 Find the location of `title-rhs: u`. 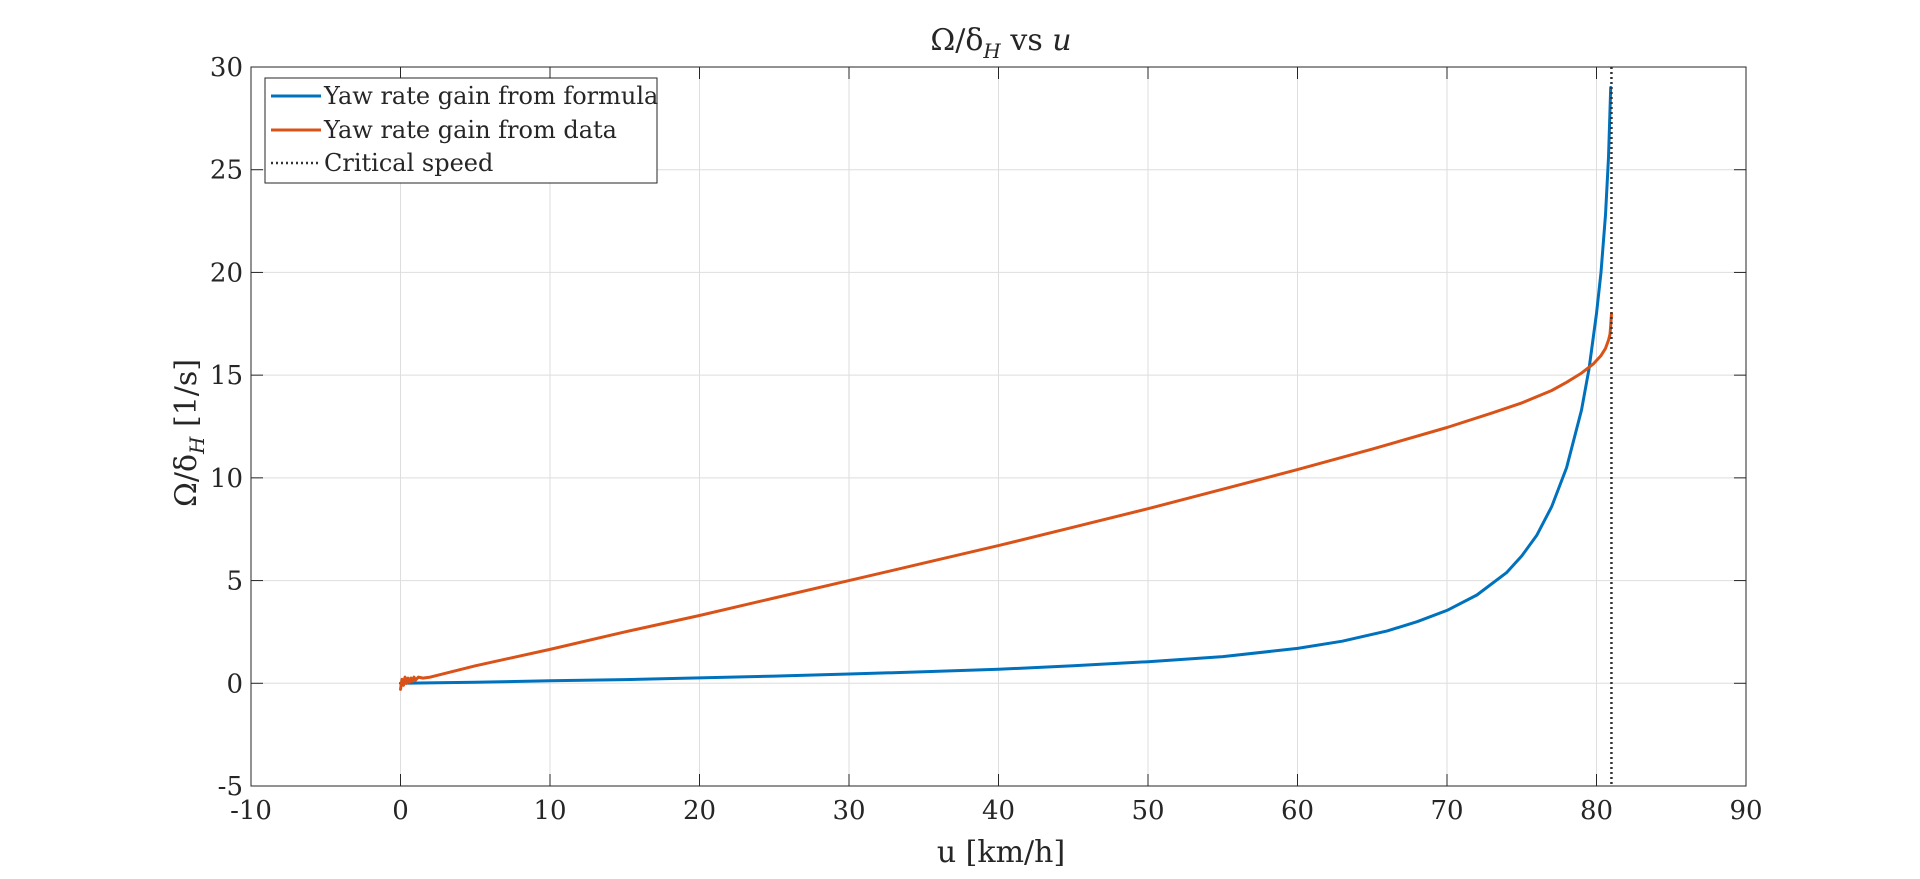

title-rhs: u is located at coordinates (1061, 40).